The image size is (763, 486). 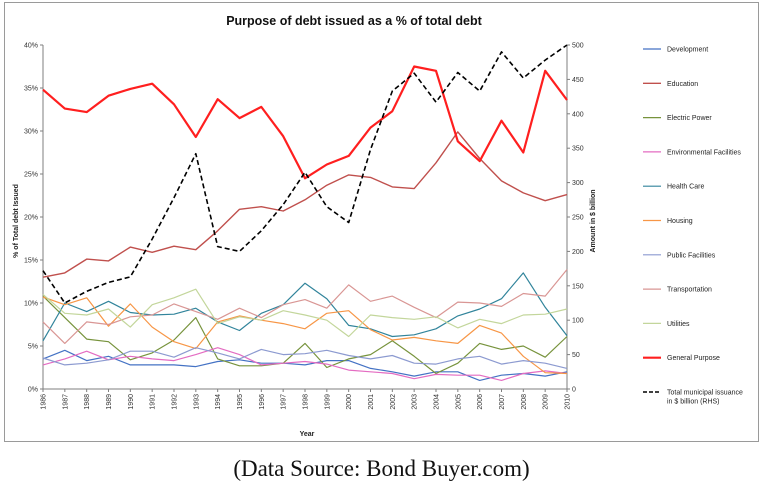 What do you see at coordinates (693, 358) in the screenshot?
I see `legend-label-general-purpose: General Purpose` at bounding box center [693, 358].